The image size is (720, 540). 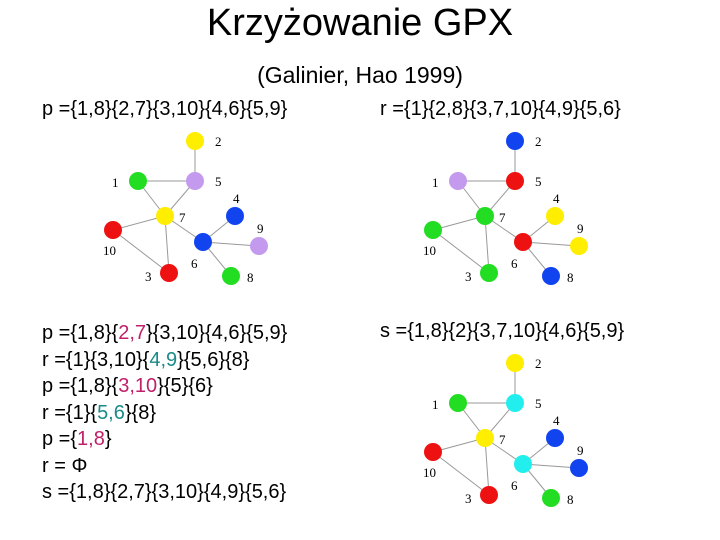 What do you see at coordinates (185, 386) in the screenshot?
I see `step-3-part-3: }{5}{6}` at bounding box center [185, 386].